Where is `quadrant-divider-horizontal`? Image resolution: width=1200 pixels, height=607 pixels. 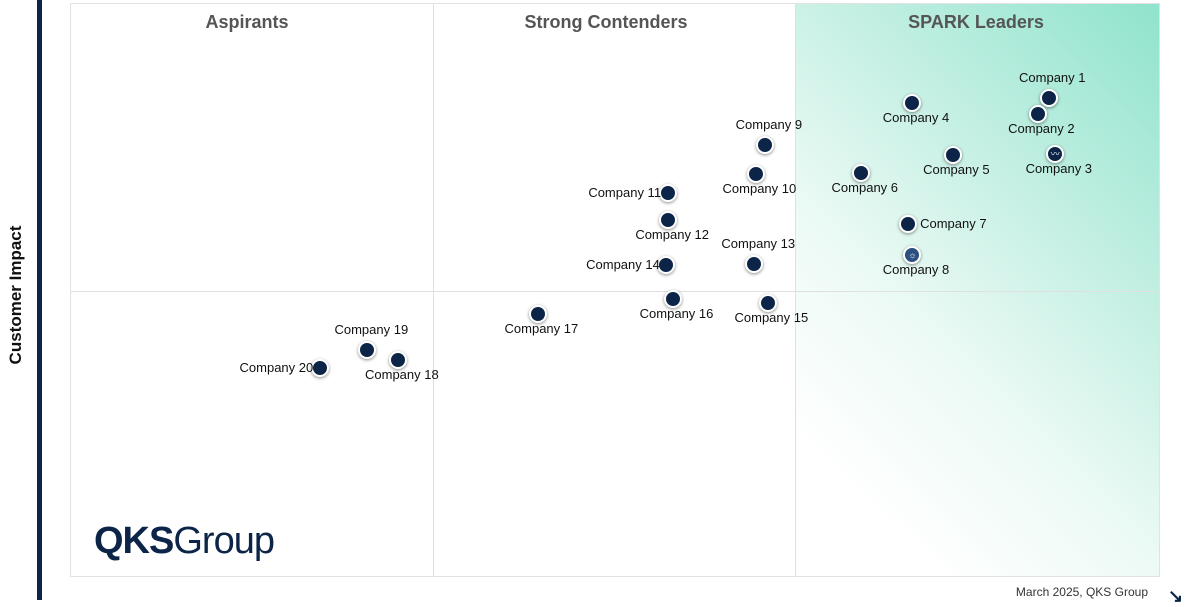
quadrant-divider-horizontal is located at coordinates (615, 291).